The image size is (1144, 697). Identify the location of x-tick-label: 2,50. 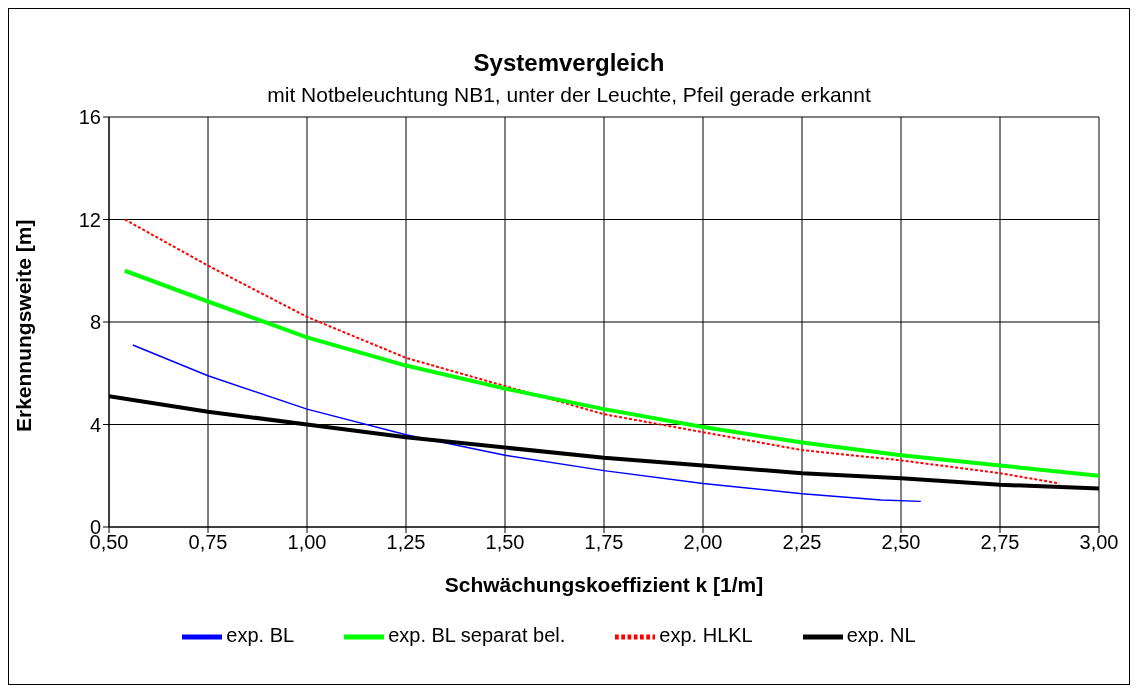
(901, 542).